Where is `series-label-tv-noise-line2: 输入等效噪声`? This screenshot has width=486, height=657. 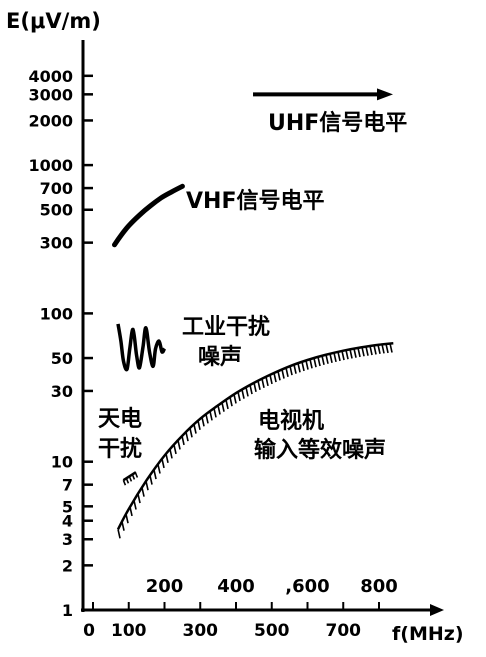
series-label-tv-noise-line2: 输入等效噪声 is located at coordinates (320, 450).